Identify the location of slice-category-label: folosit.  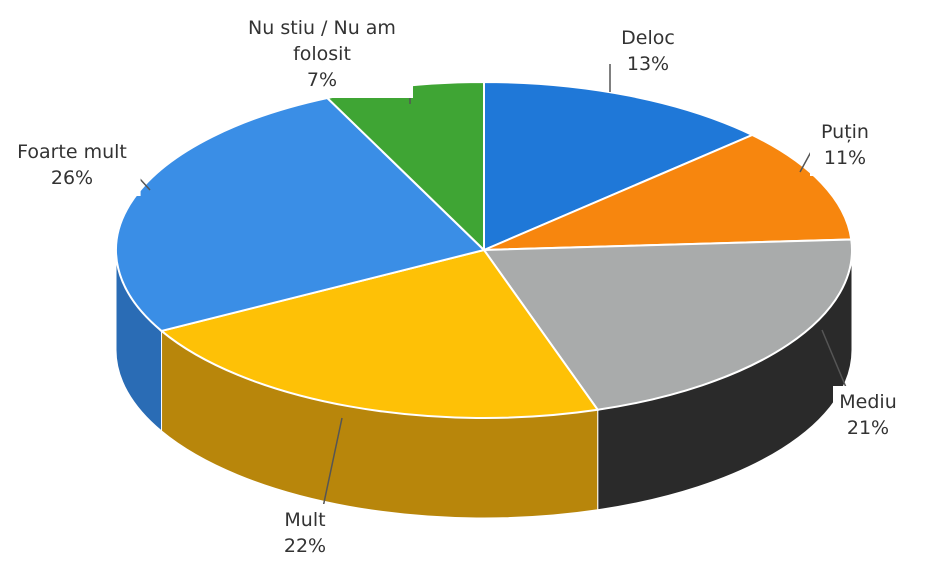
(322, 54).